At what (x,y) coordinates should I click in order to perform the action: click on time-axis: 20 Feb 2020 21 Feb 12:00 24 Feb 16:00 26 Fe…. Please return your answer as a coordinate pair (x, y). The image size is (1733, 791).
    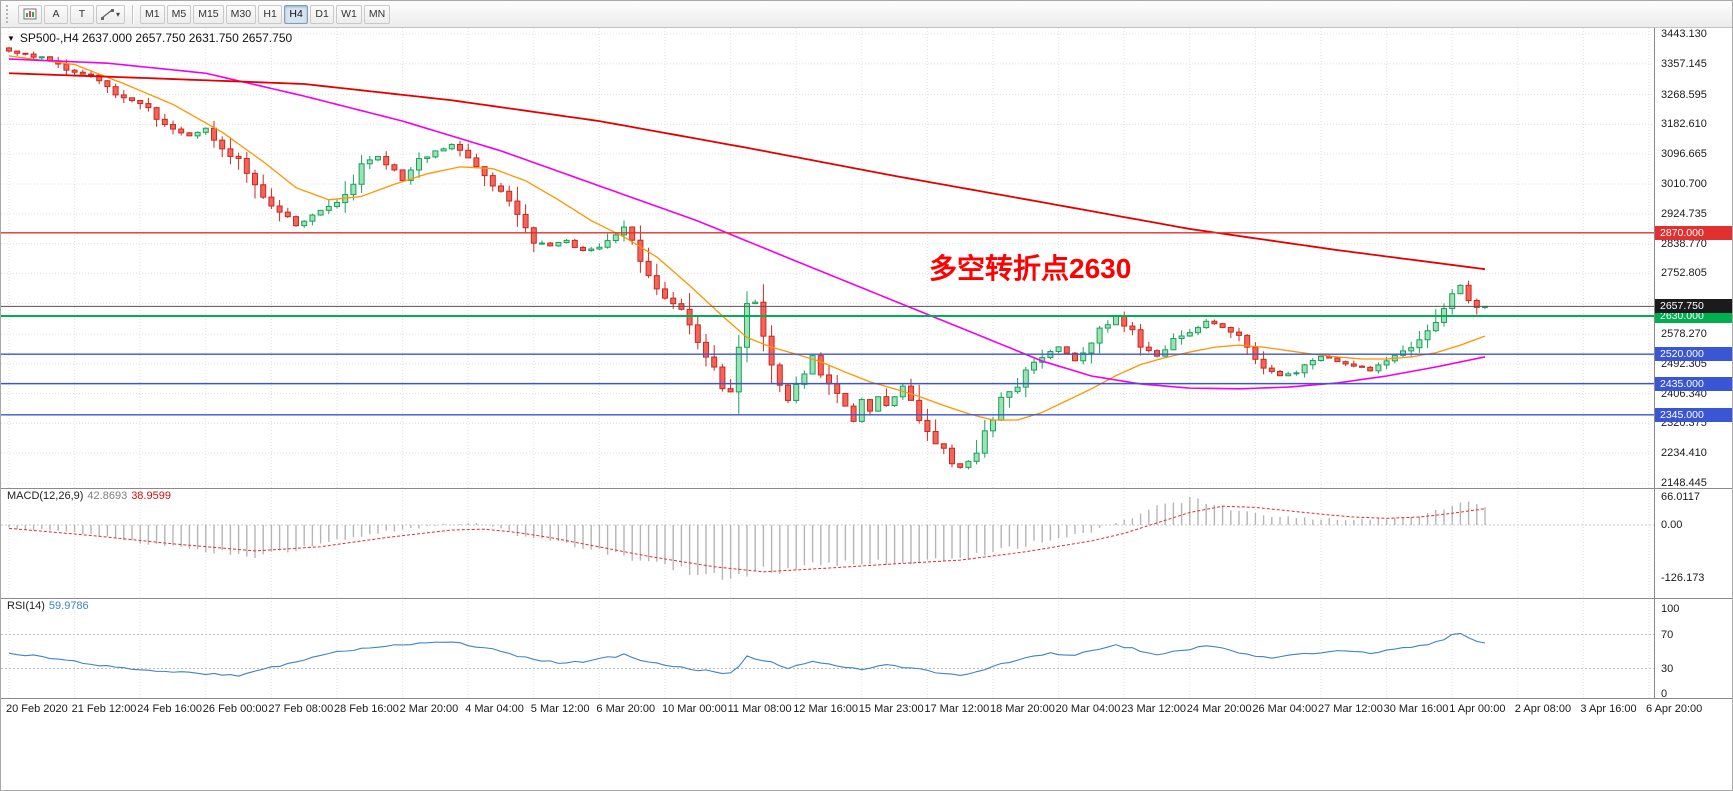
    Looking at the image, I should click on (866, 710).